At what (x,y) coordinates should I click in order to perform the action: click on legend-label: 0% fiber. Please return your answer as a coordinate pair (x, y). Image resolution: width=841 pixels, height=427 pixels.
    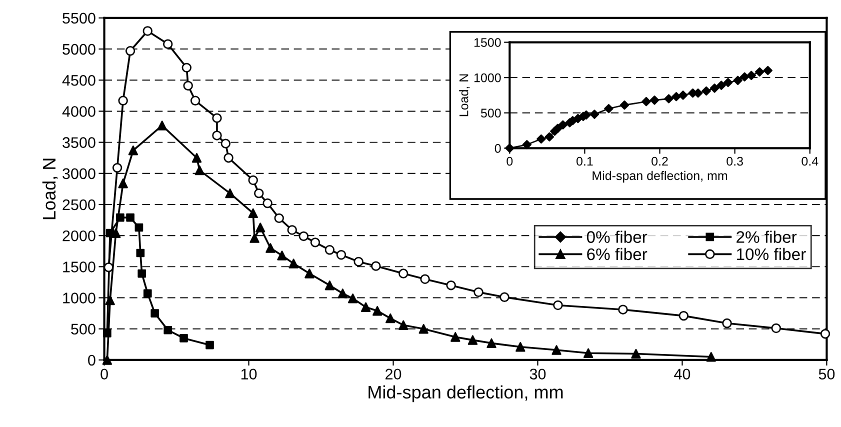
    Looking at the image, I should click on (617, 236).